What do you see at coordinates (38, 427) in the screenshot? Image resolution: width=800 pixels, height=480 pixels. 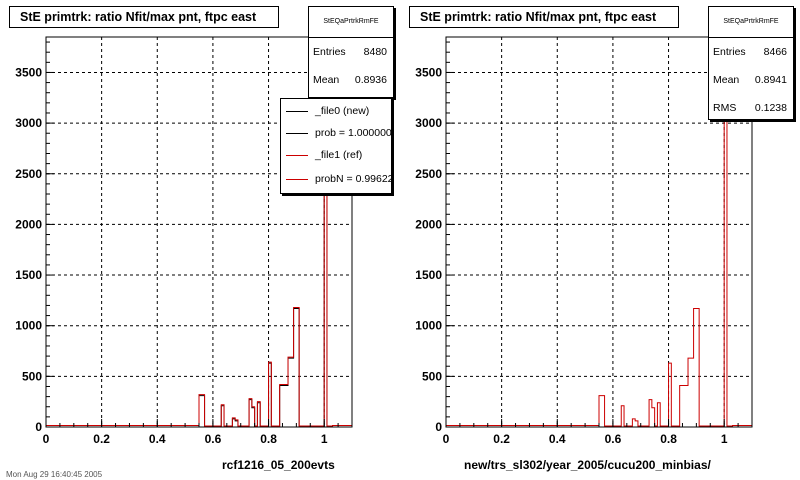 I see `left-y-tick-label: 0` at bounding box center [38, 427].